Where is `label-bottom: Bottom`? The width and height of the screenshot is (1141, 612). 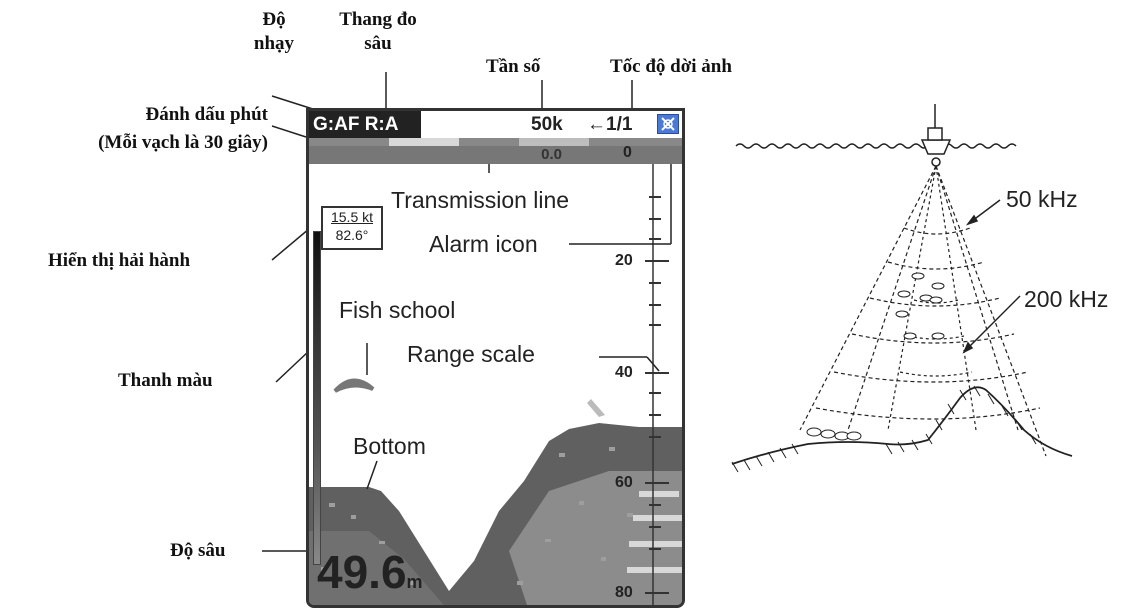
label-bottom: Bottom is located at coordinates (389, 446).